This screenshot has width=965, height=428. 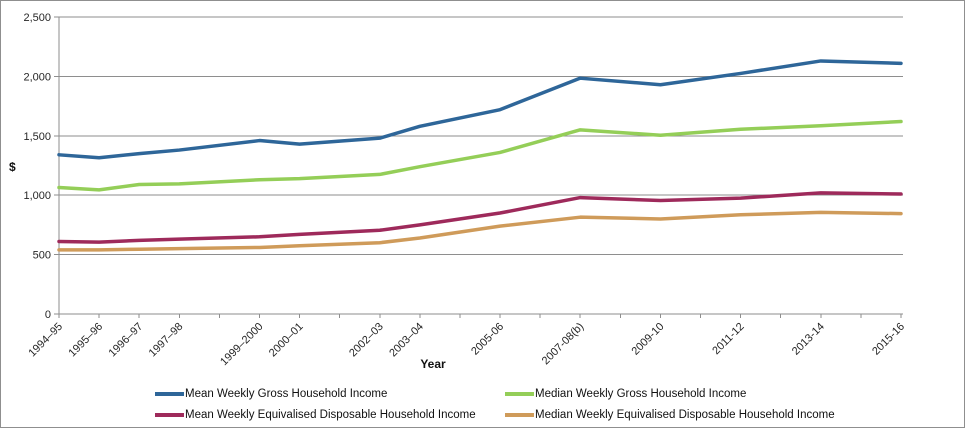 I want to click on x-tick-label: 2015-16, so click(x=888, y=339).